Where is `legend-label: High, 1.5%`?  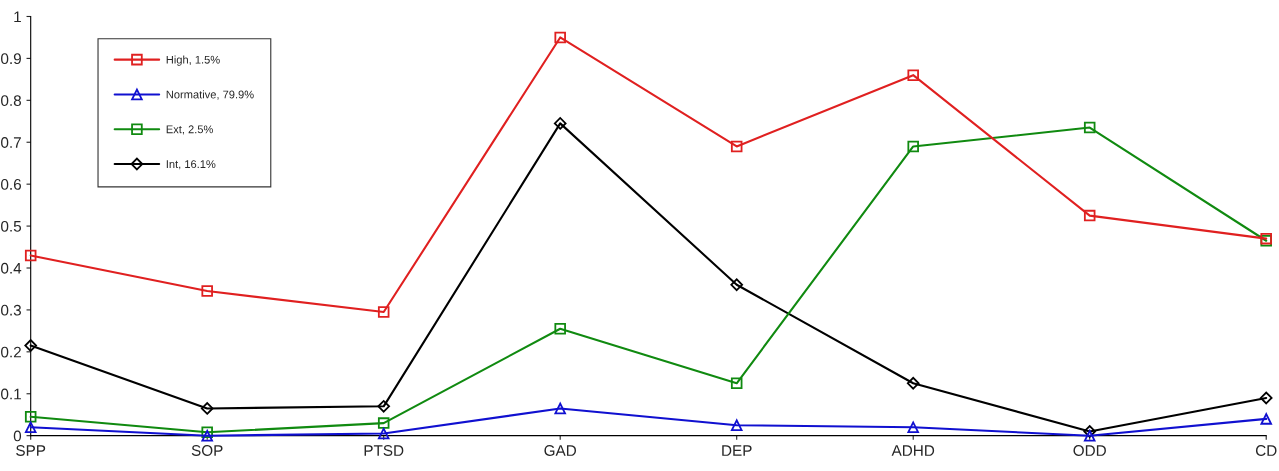
legend-label: High, 1.5% is located at coordinates (193, 60).